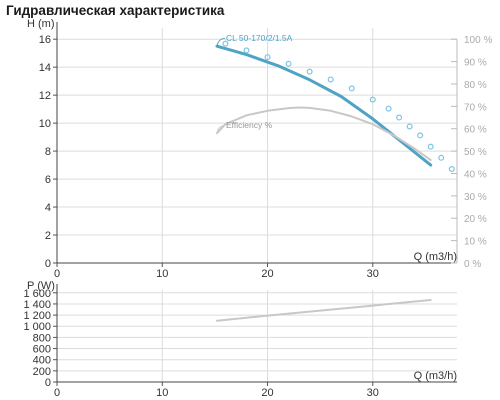 This screenshot has height=400, width=500. Describe the element at coordinates (475, 85) in the screenshot. I see `y2-tick-label: 80 %` at that location.